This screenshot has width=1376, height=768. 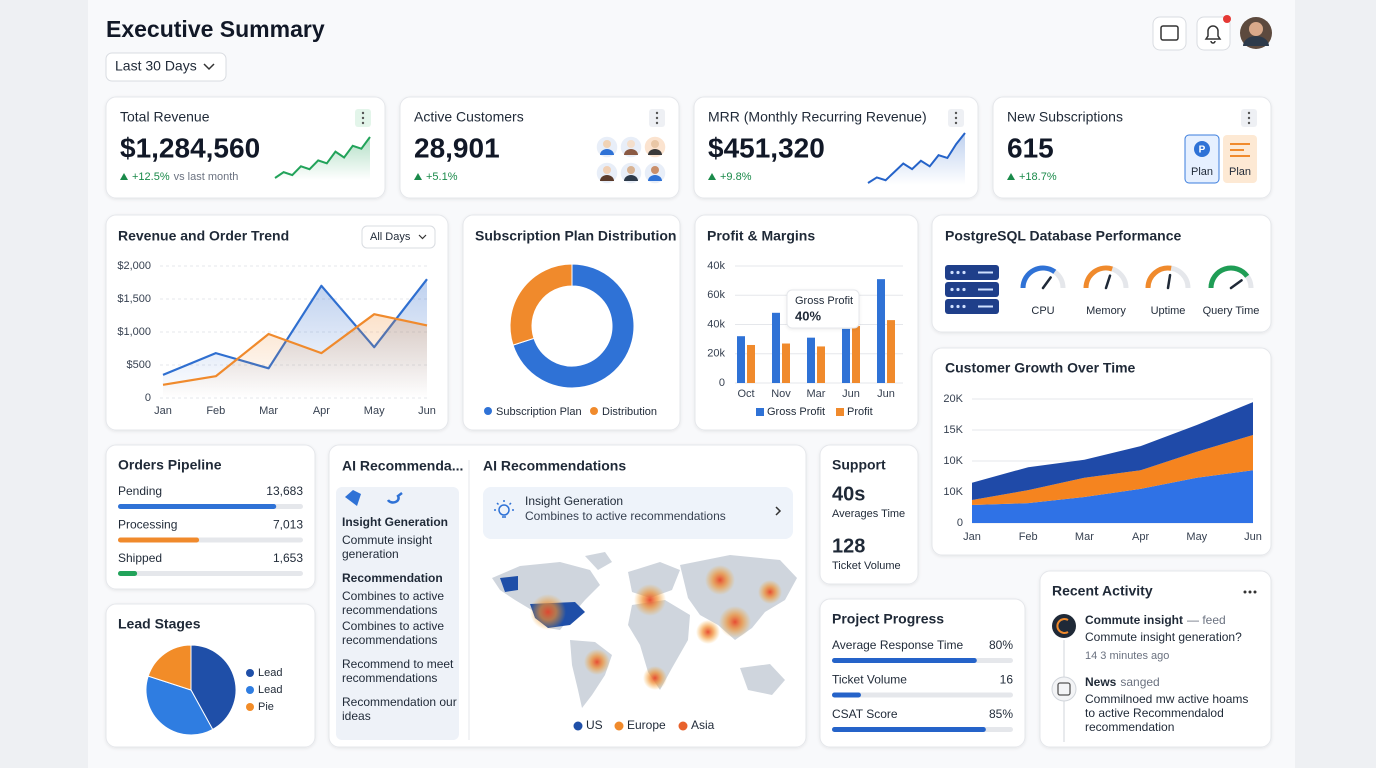 I want to click on card-title: Profit & Margins, so click(x=761, y=236).